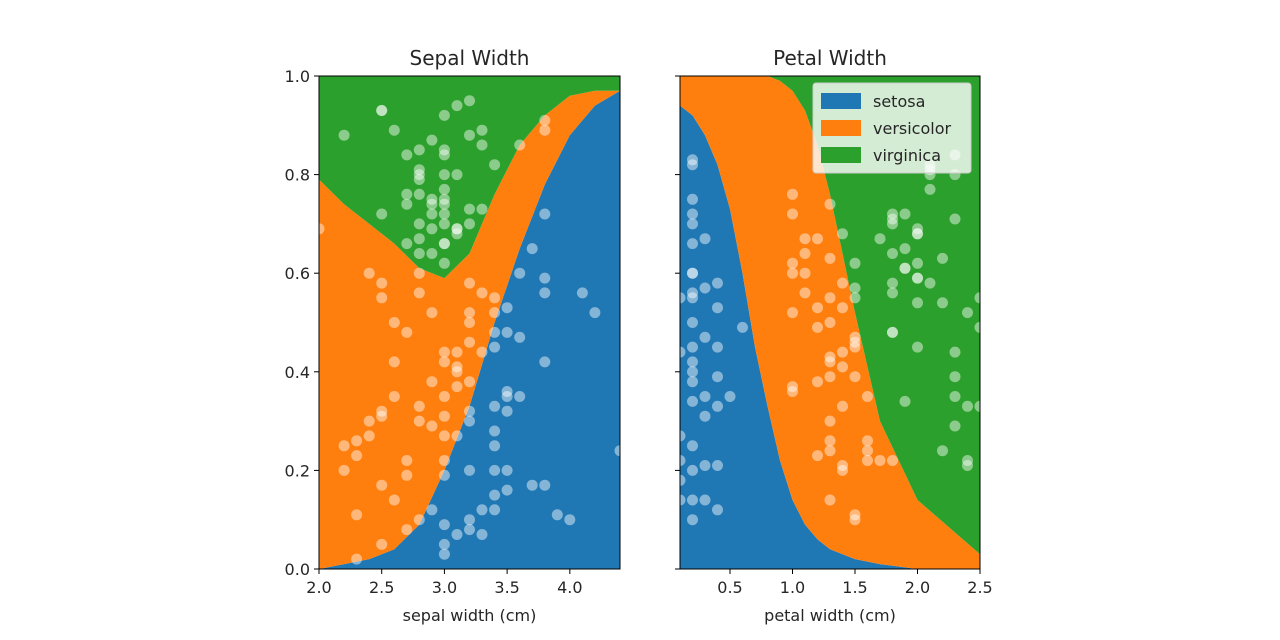 The image size is (1280, 640). Describe the element at coordinates (444, 587) in the screenshot. I see `x-tick-label: 3.0` at that location.